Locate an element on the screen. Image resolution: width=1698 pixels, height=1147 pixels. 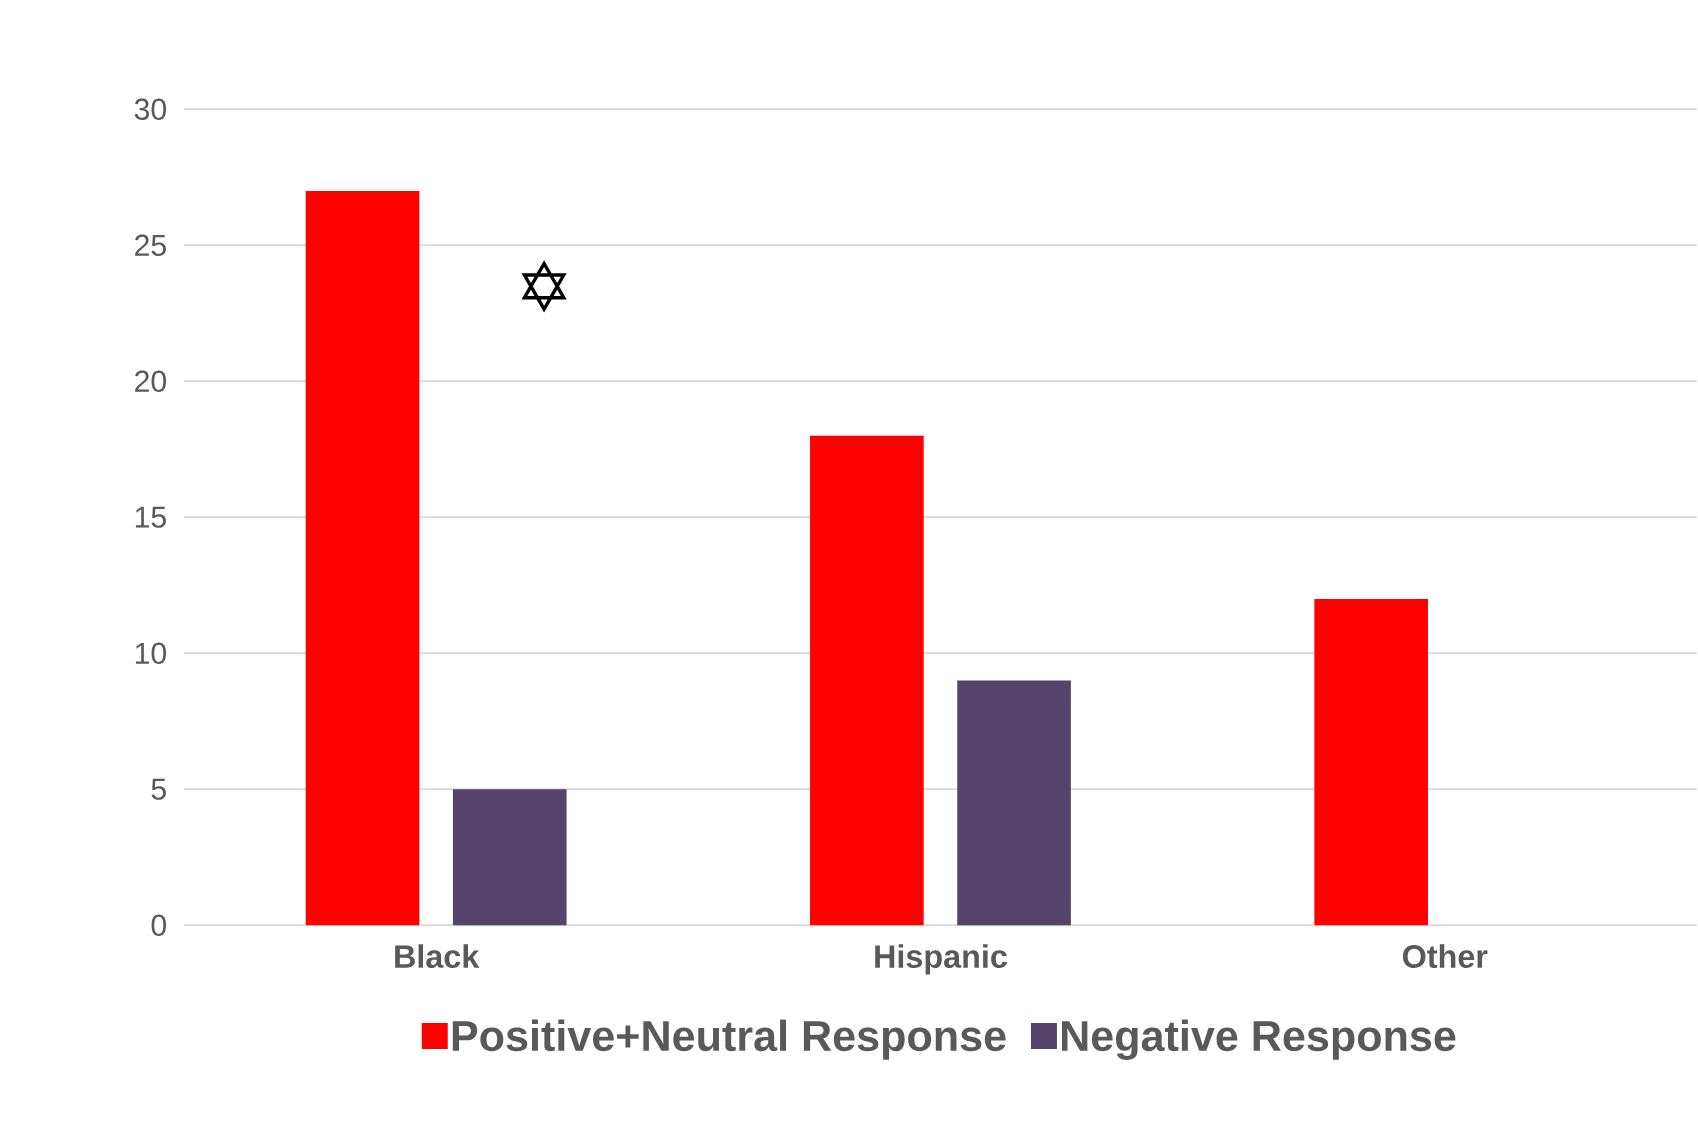
legend-label: Positive+Neutral Response is located at coordinates (729, 1039).